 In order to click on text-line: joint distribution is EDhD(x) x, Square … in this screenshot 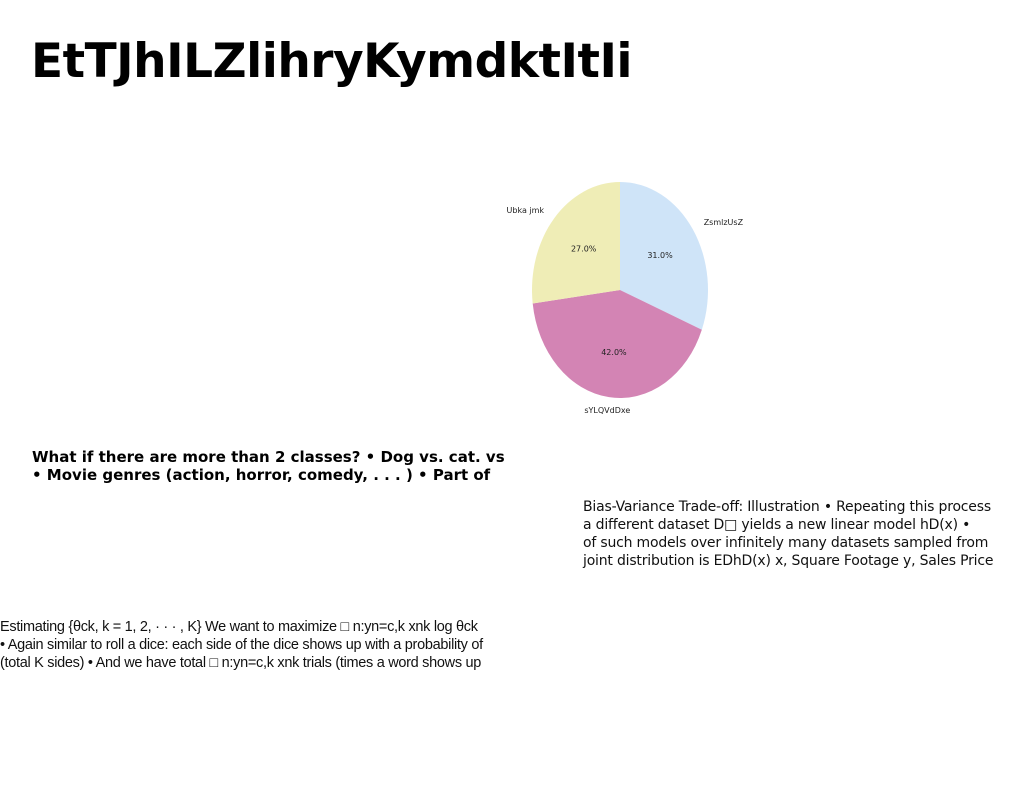, I will do `click(788, 561)`.